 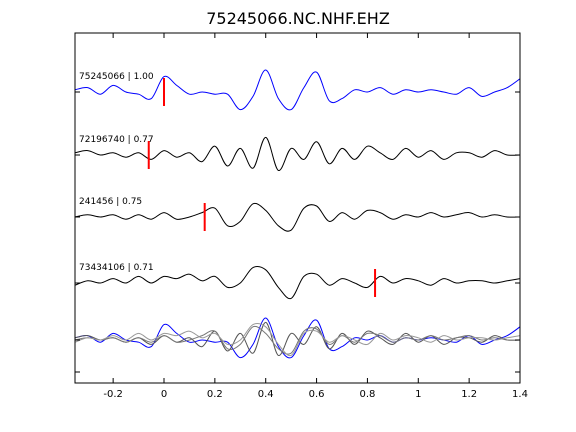 What do you see at coordinates (266, 394) in the screenshot?
I see `x-tick-label: 0.4` at bounding box center [266, 394].